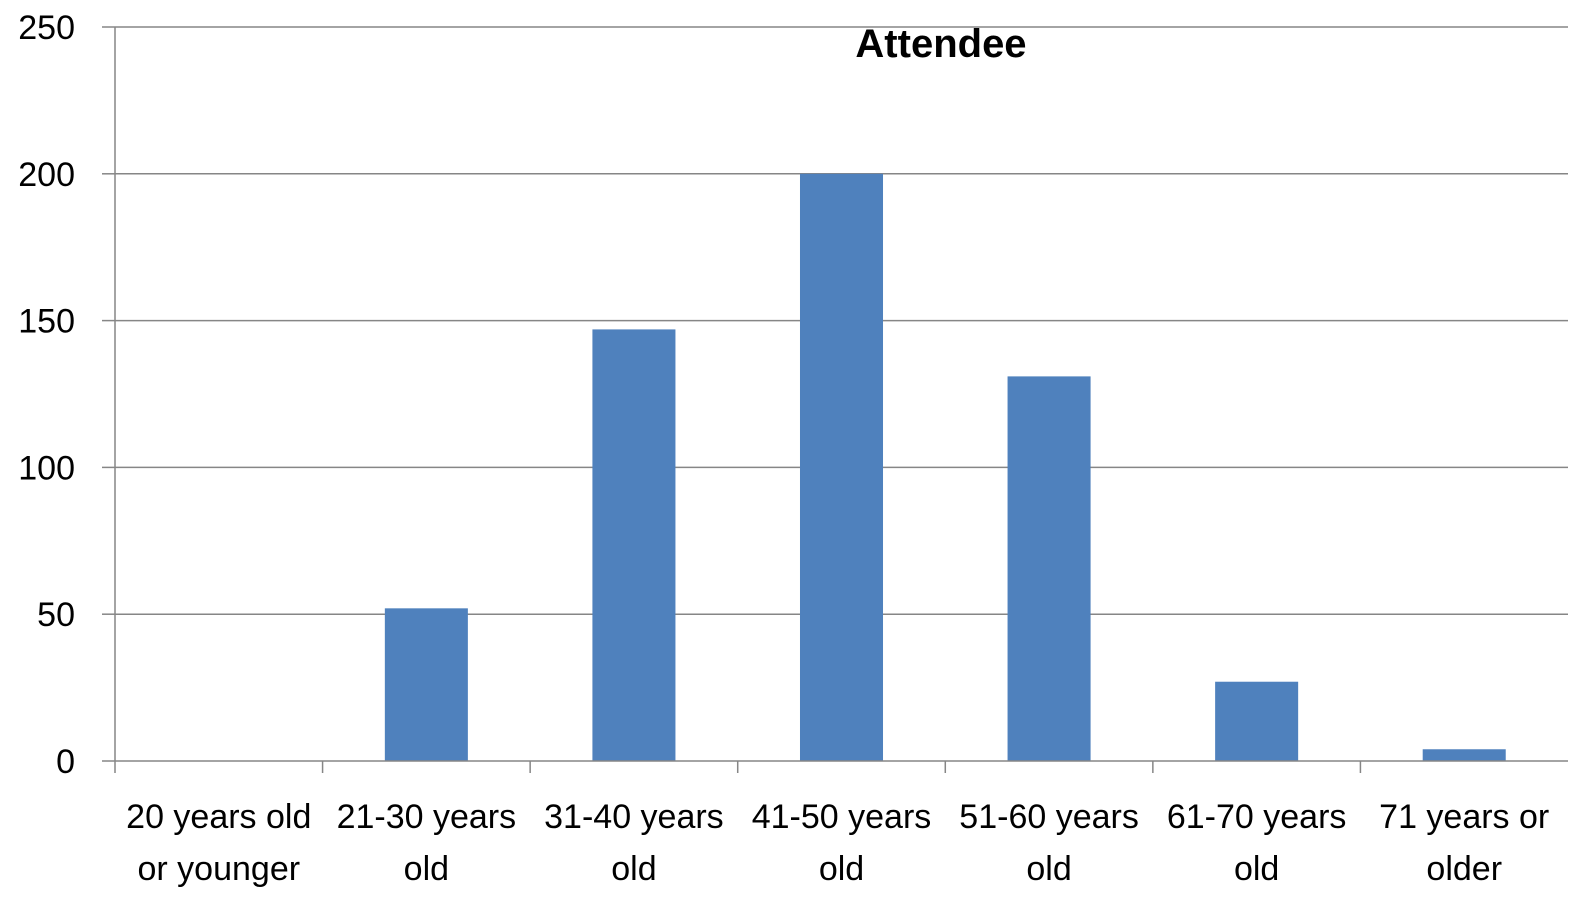  I want to click on x-tick-label-line: 51-60 years, so click(1049, 817).